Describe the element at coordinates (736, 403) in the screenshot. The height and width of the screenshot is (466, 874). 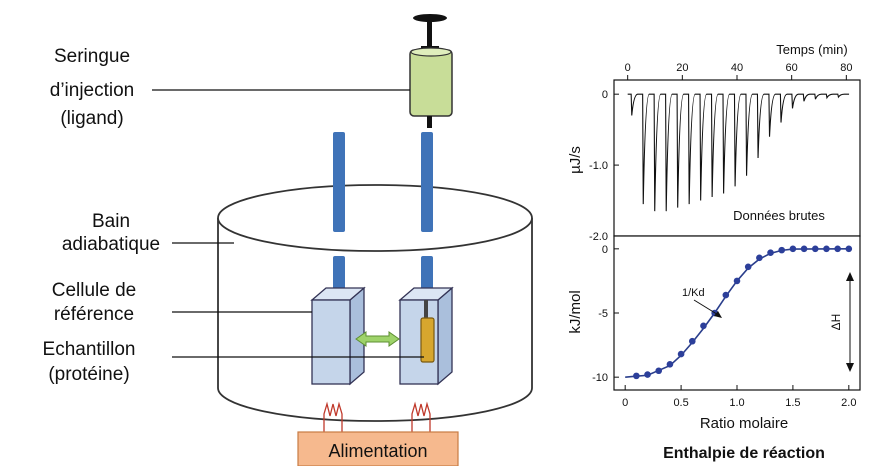
I see `integrated-x-tick-label: 1.0` at that location.